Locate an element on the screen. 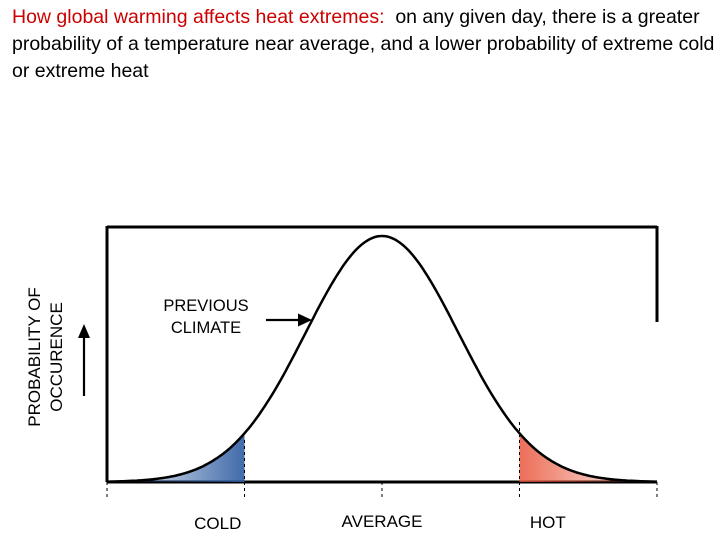 The width and height of the screenshot is (720, 540). hot-tail-area is located at coordinates (588, 457).